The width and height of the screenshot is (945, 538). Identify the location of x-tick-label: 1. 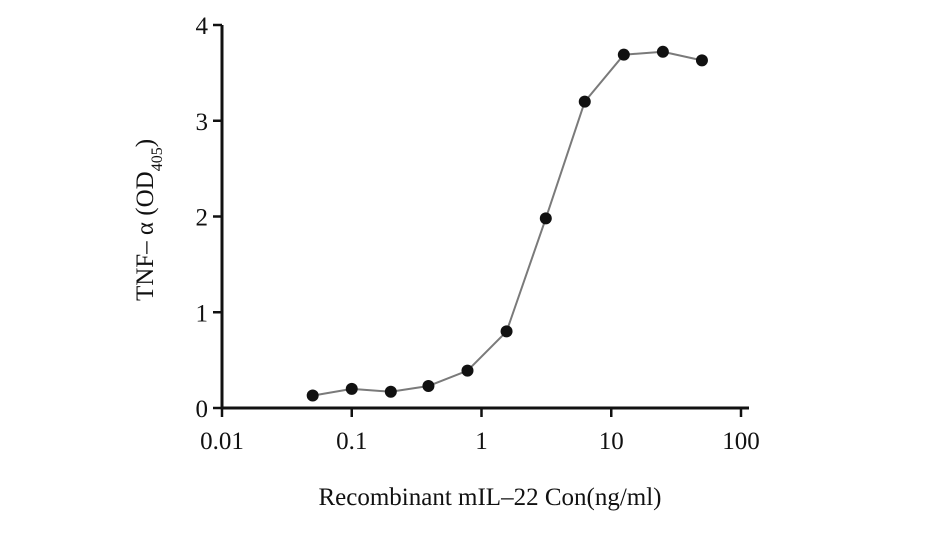
(481, 441).